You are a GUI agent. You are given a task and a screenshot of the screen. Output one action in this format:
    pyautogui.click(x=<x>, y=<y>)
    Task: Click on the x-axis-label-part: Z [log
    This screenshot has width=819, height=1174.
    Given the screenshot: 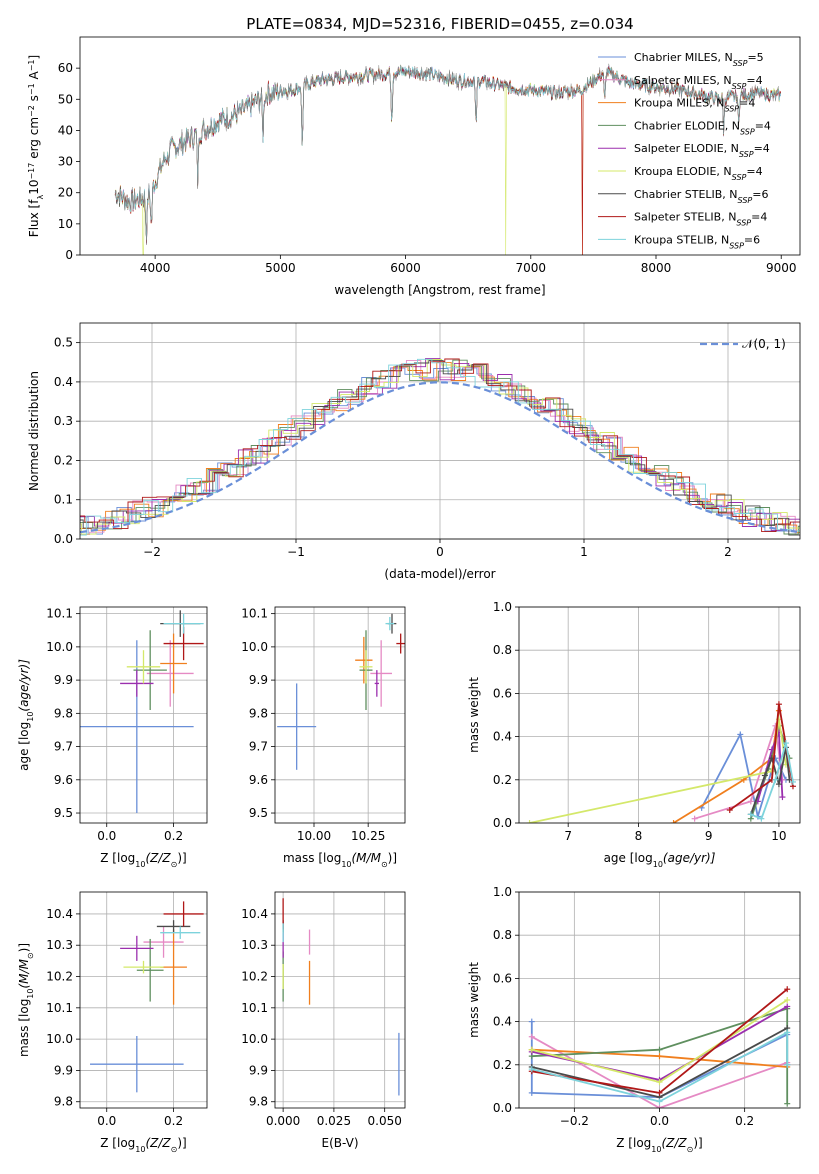 What is the action you would take?
    pyautogui.click(x=117, y=858)
    